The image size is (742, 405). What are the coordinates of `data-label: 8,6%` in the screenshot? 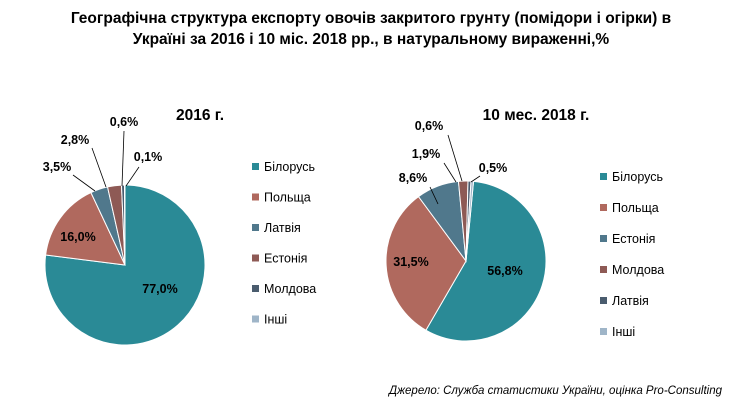 It's located at (413, 178).